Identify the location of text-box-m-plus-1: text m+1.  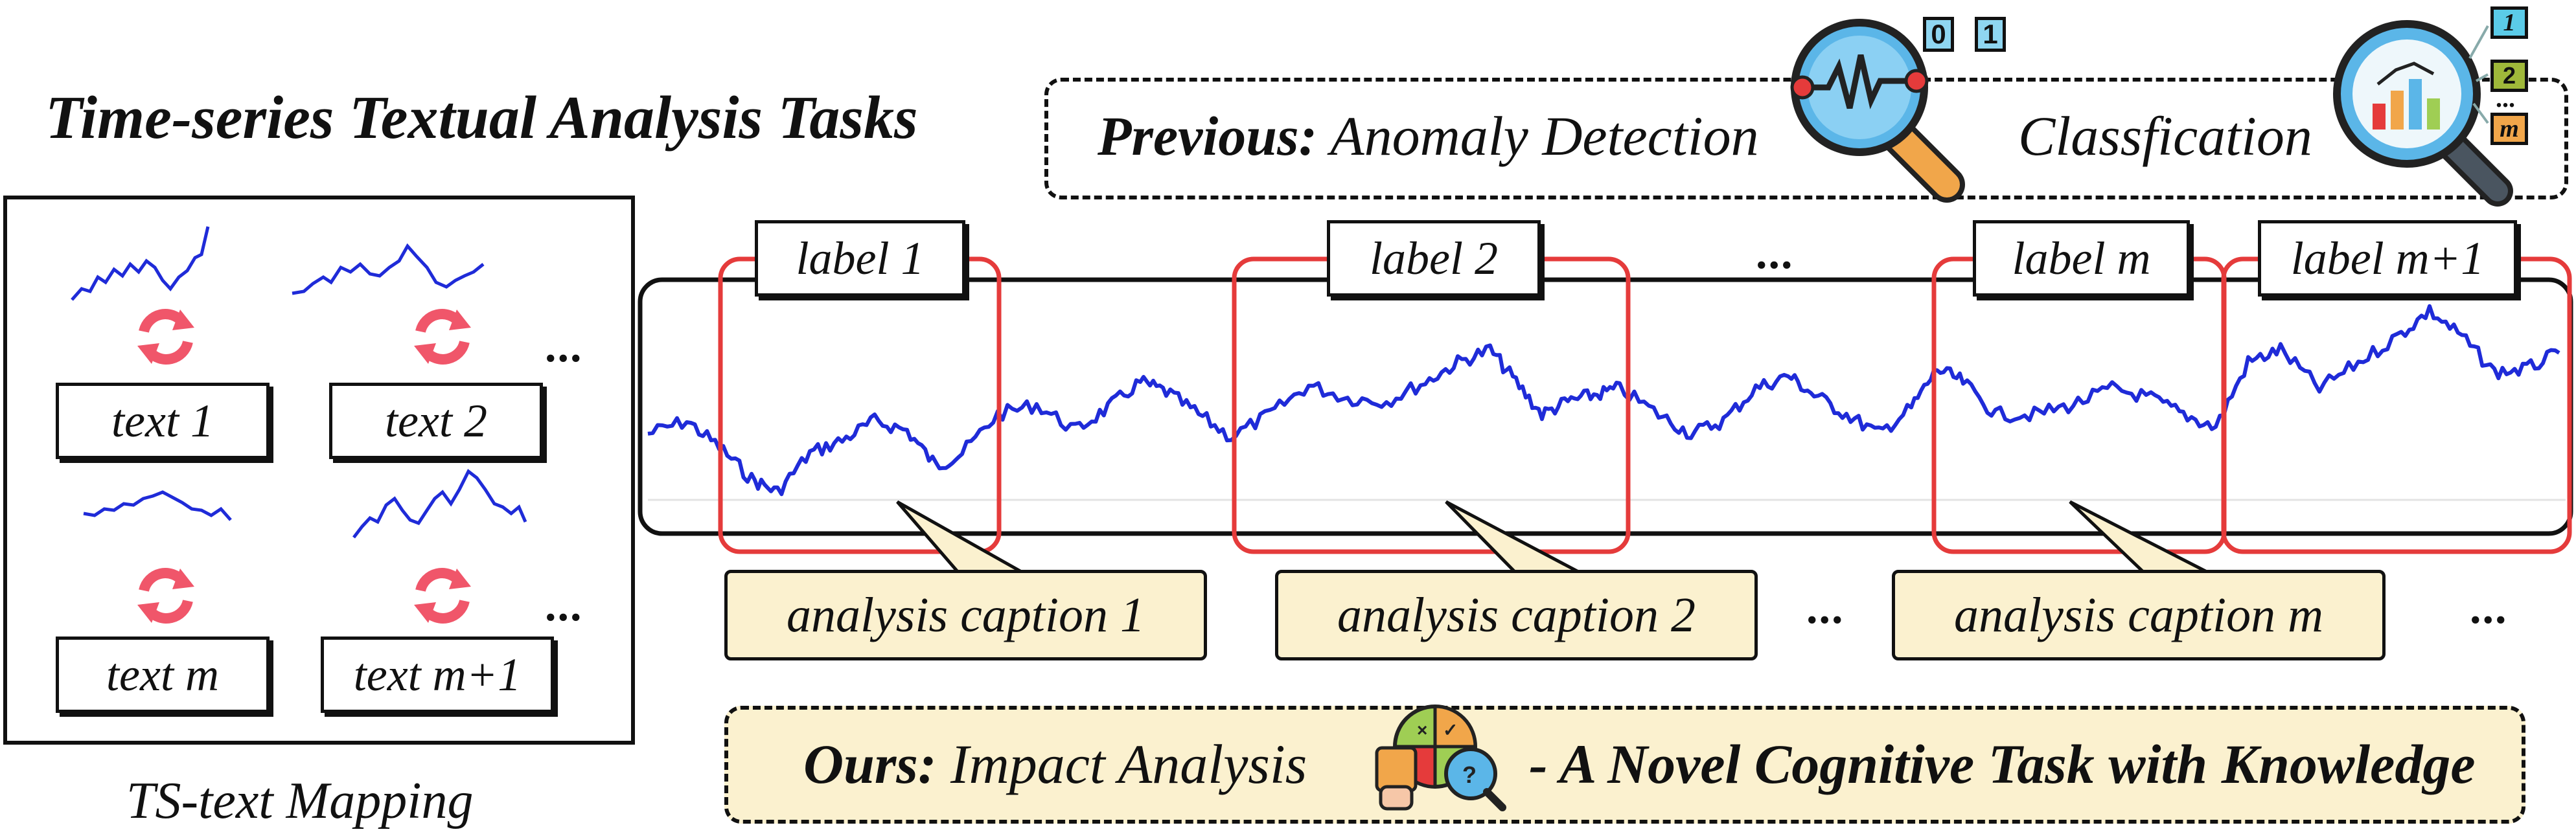
(437, 675).